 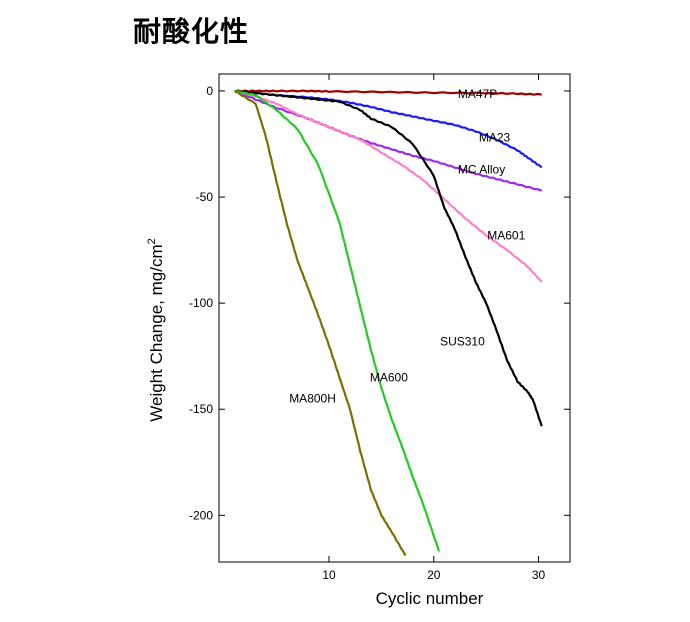 What do you see at coordinates (201, 409) in the screenshot?
I see `y-tick-label: -150` at bounding box center [201, 409].